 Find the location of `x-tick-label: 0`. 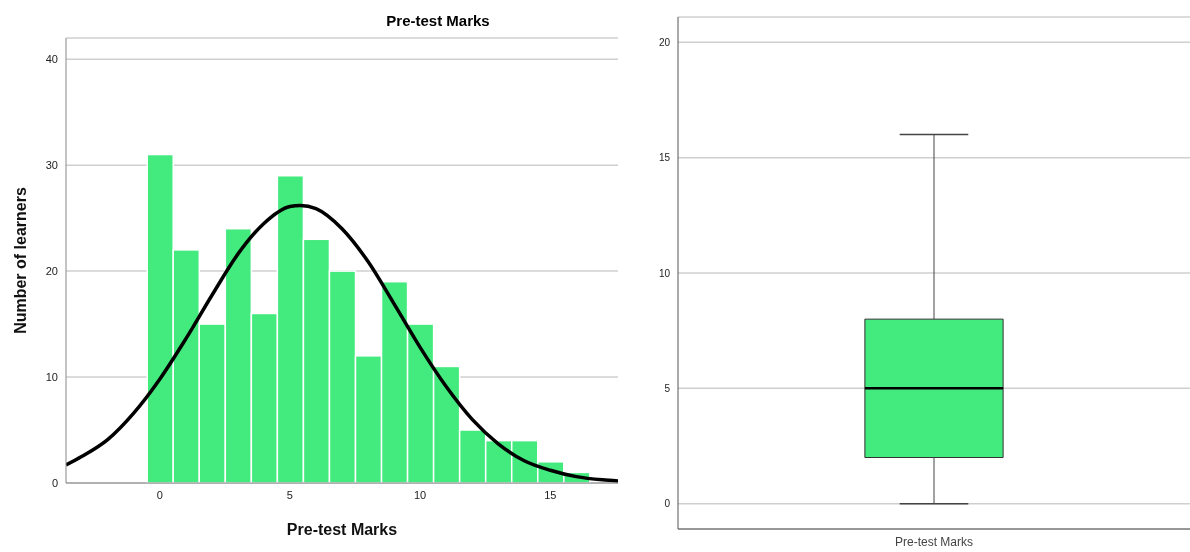

x-tick-label: 0 is located at coordinates (159, 494).